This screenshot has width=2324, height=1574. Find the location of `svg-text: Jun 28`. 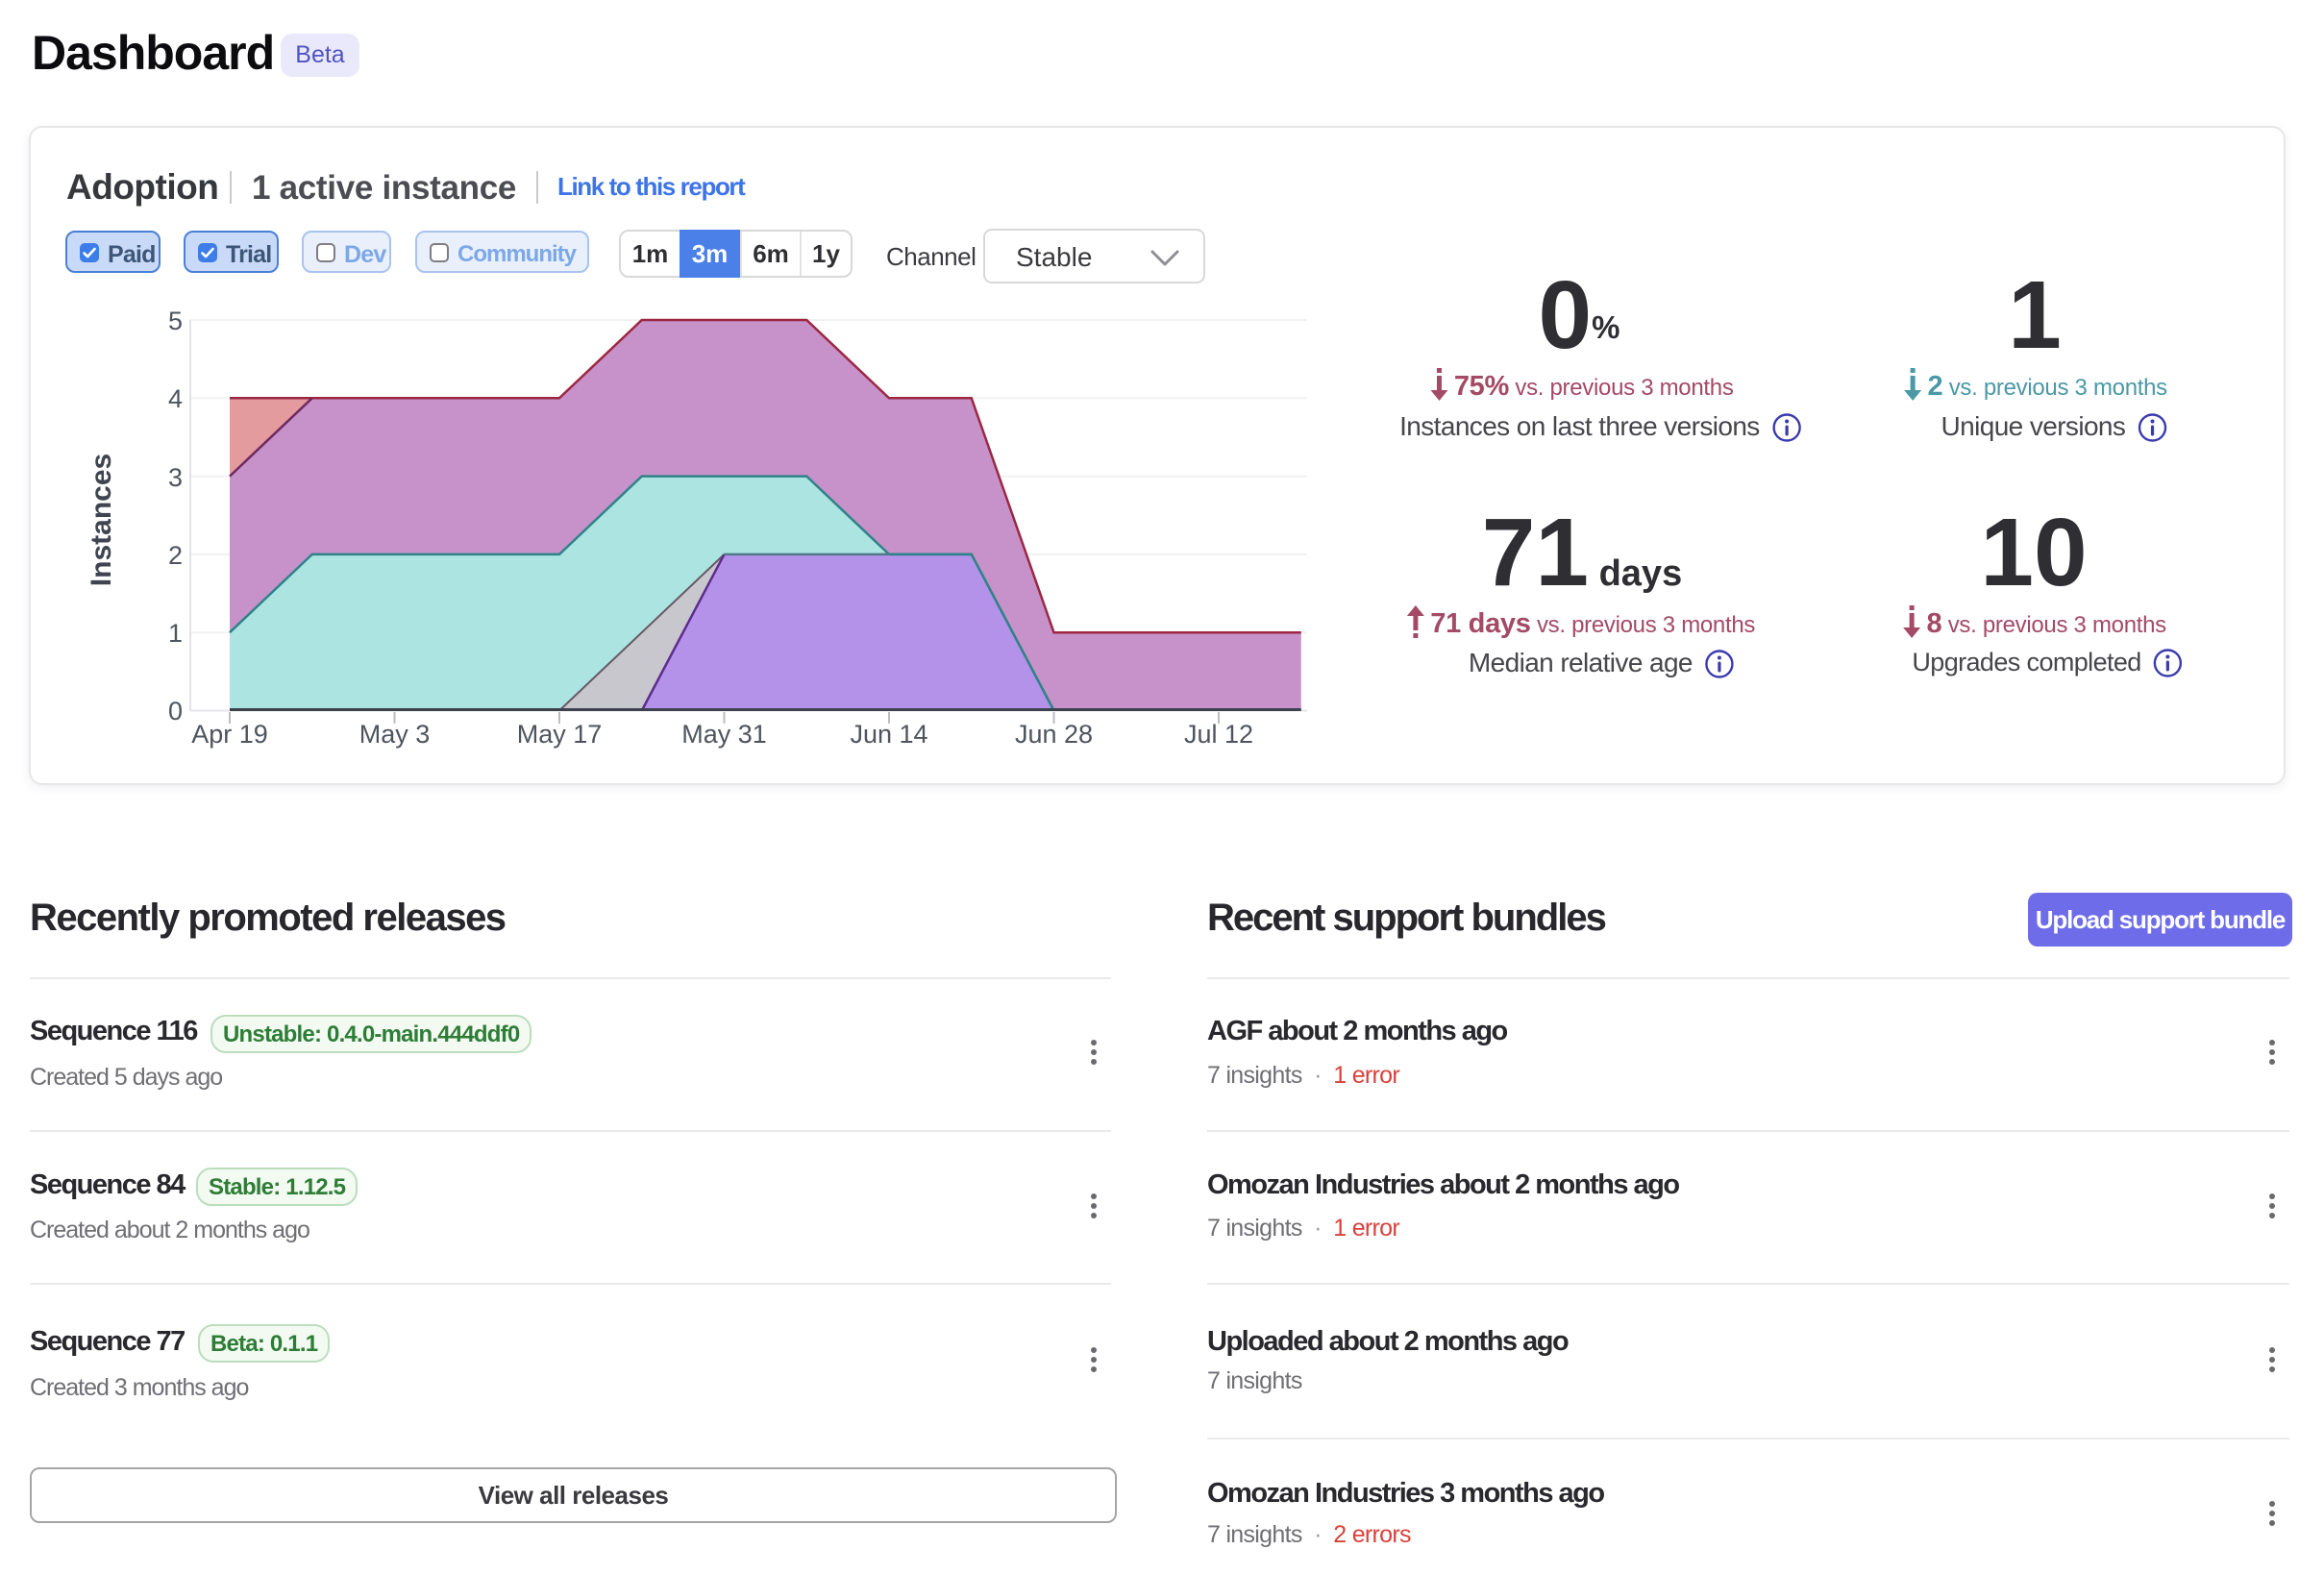

svg-text: Jun 28 is located at coordinates (1054, 734).